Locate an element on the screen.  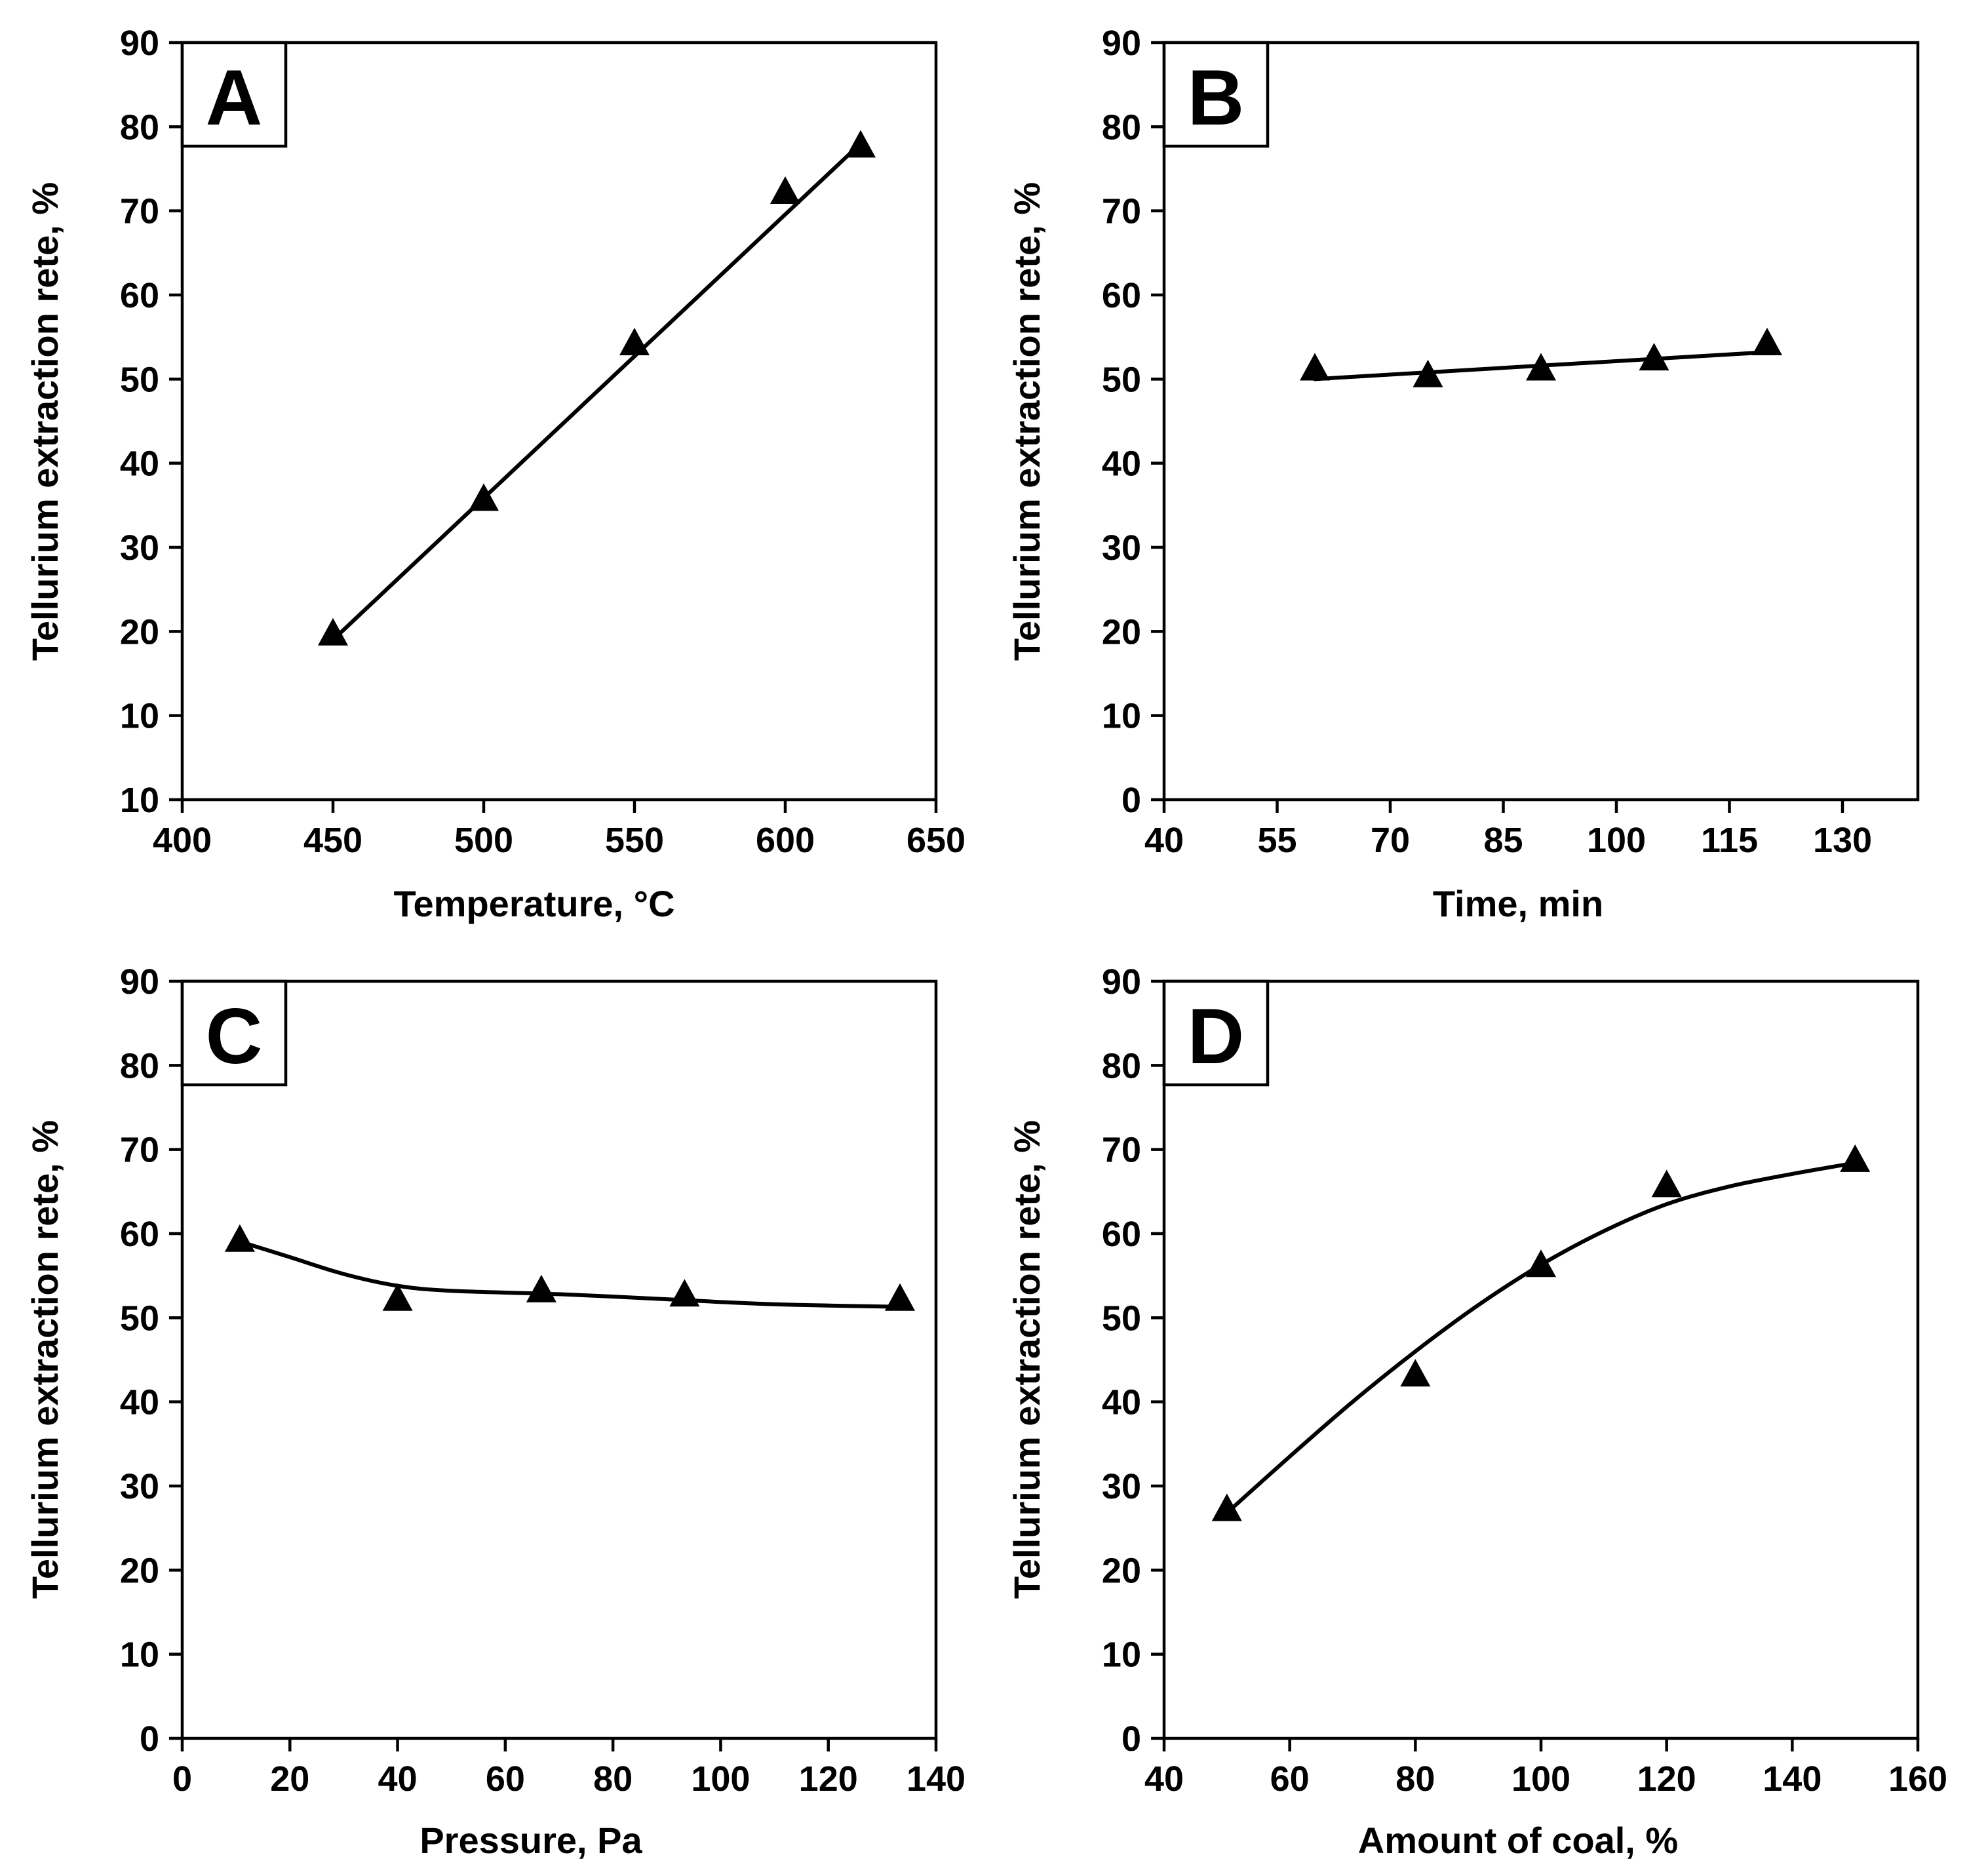
panel-b-x-tick-label: 115 is located at coordinates (1729, 840).